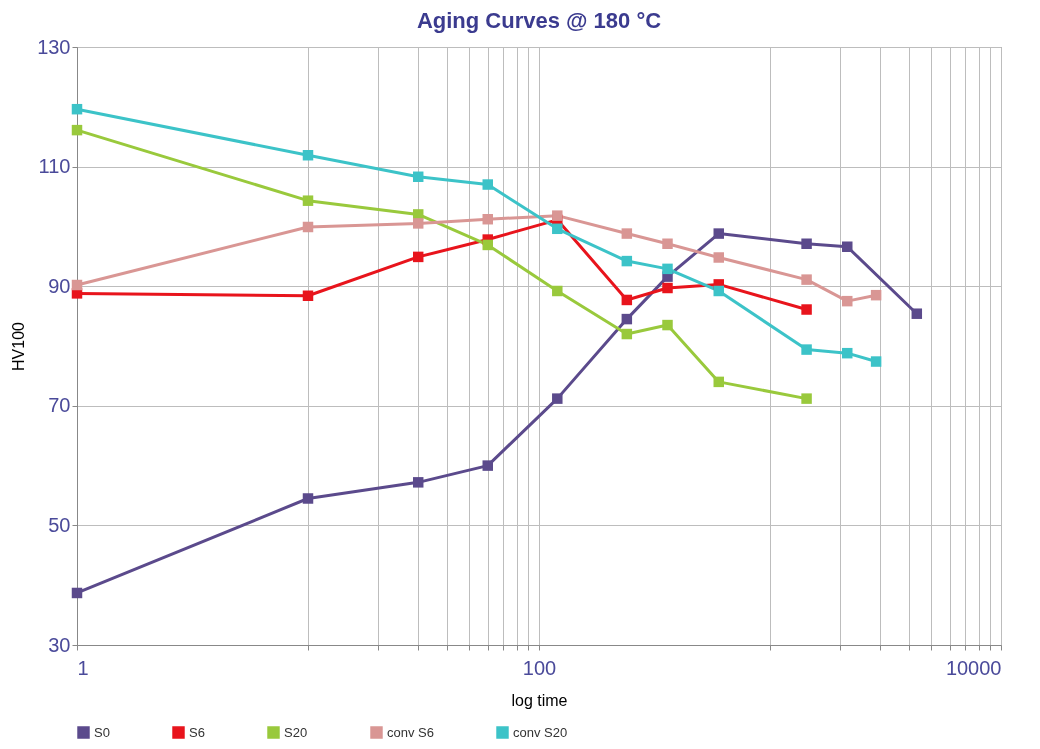  Describe the element at coordinates (973, 667) in the screenshot. I see `x-tick-label: 10000` at that location.